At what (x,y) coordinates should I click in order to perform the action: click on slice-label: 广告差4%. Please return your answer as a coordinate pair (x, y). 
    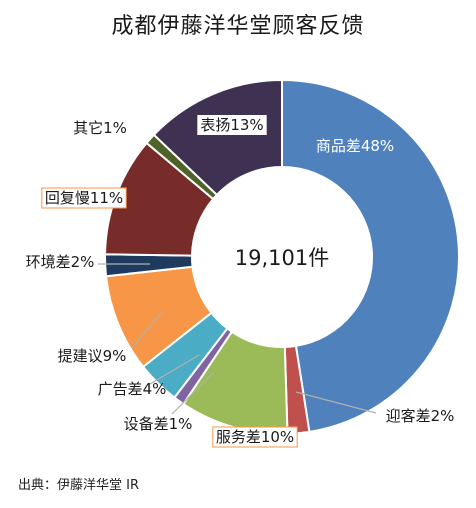
    Looking at the image, I should click on (132, 389).